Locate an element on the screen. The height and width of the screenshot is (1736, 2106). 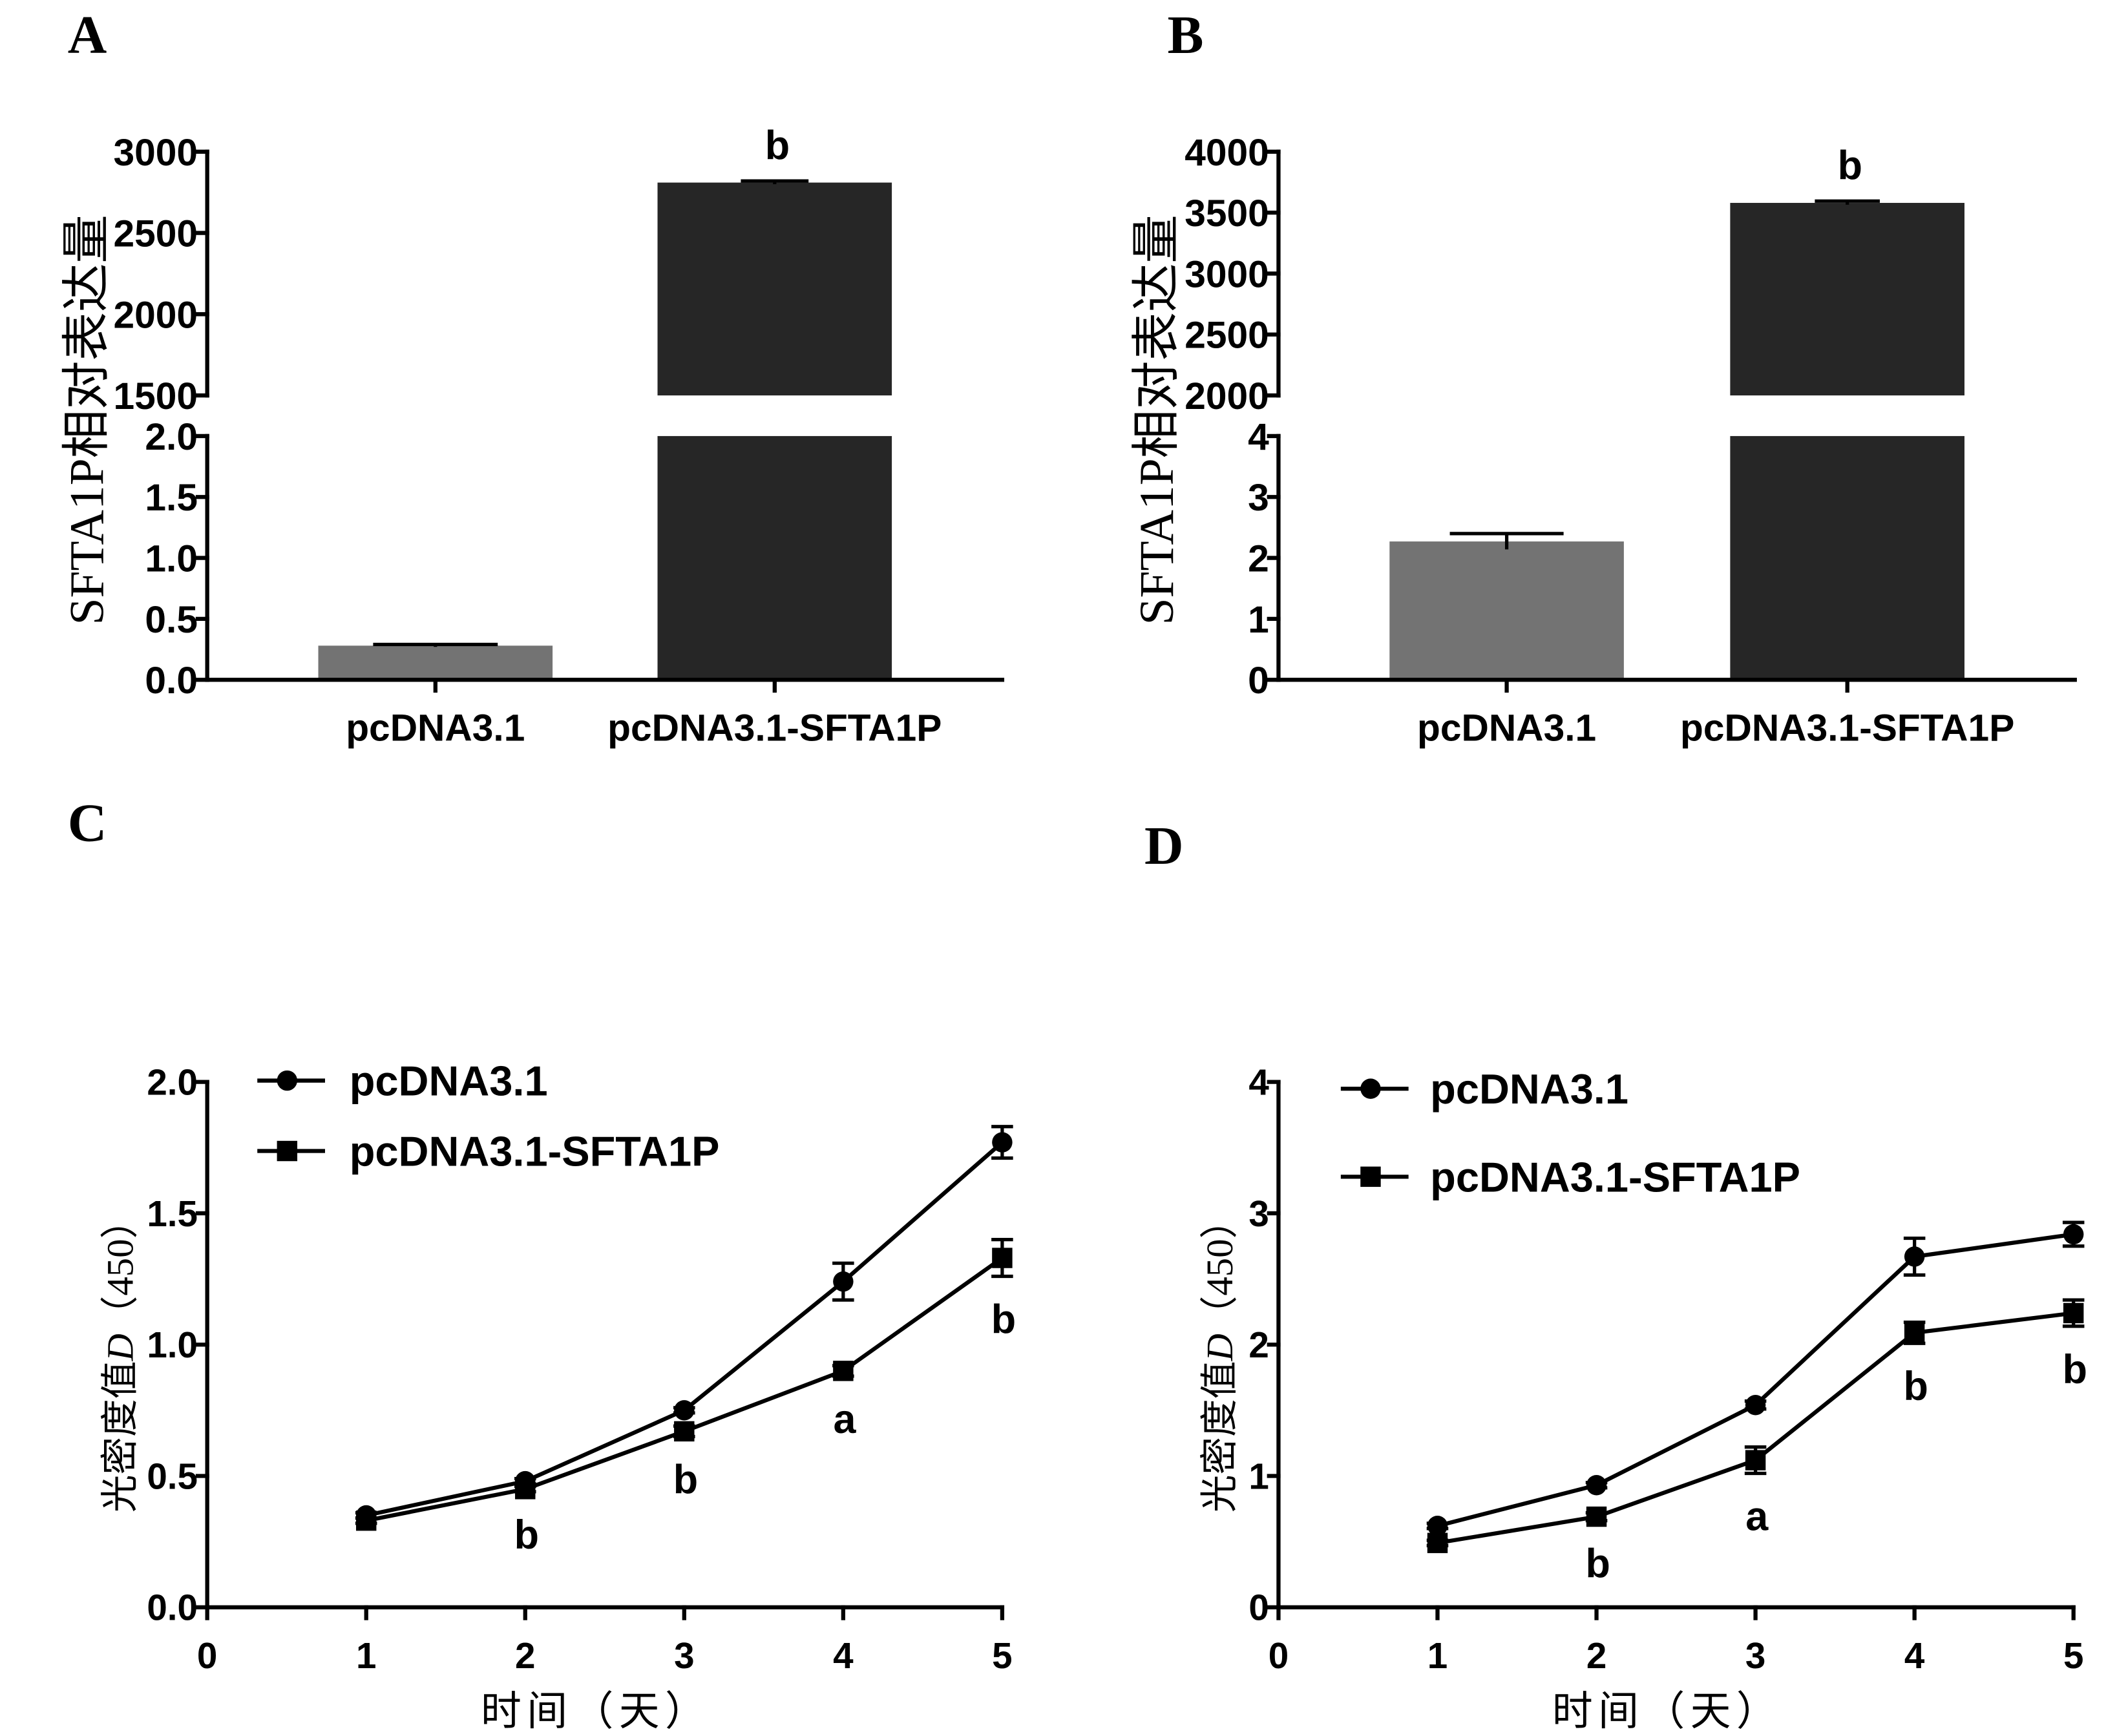
y-tick-label: 1 is located at coordinates (1258, 1476).